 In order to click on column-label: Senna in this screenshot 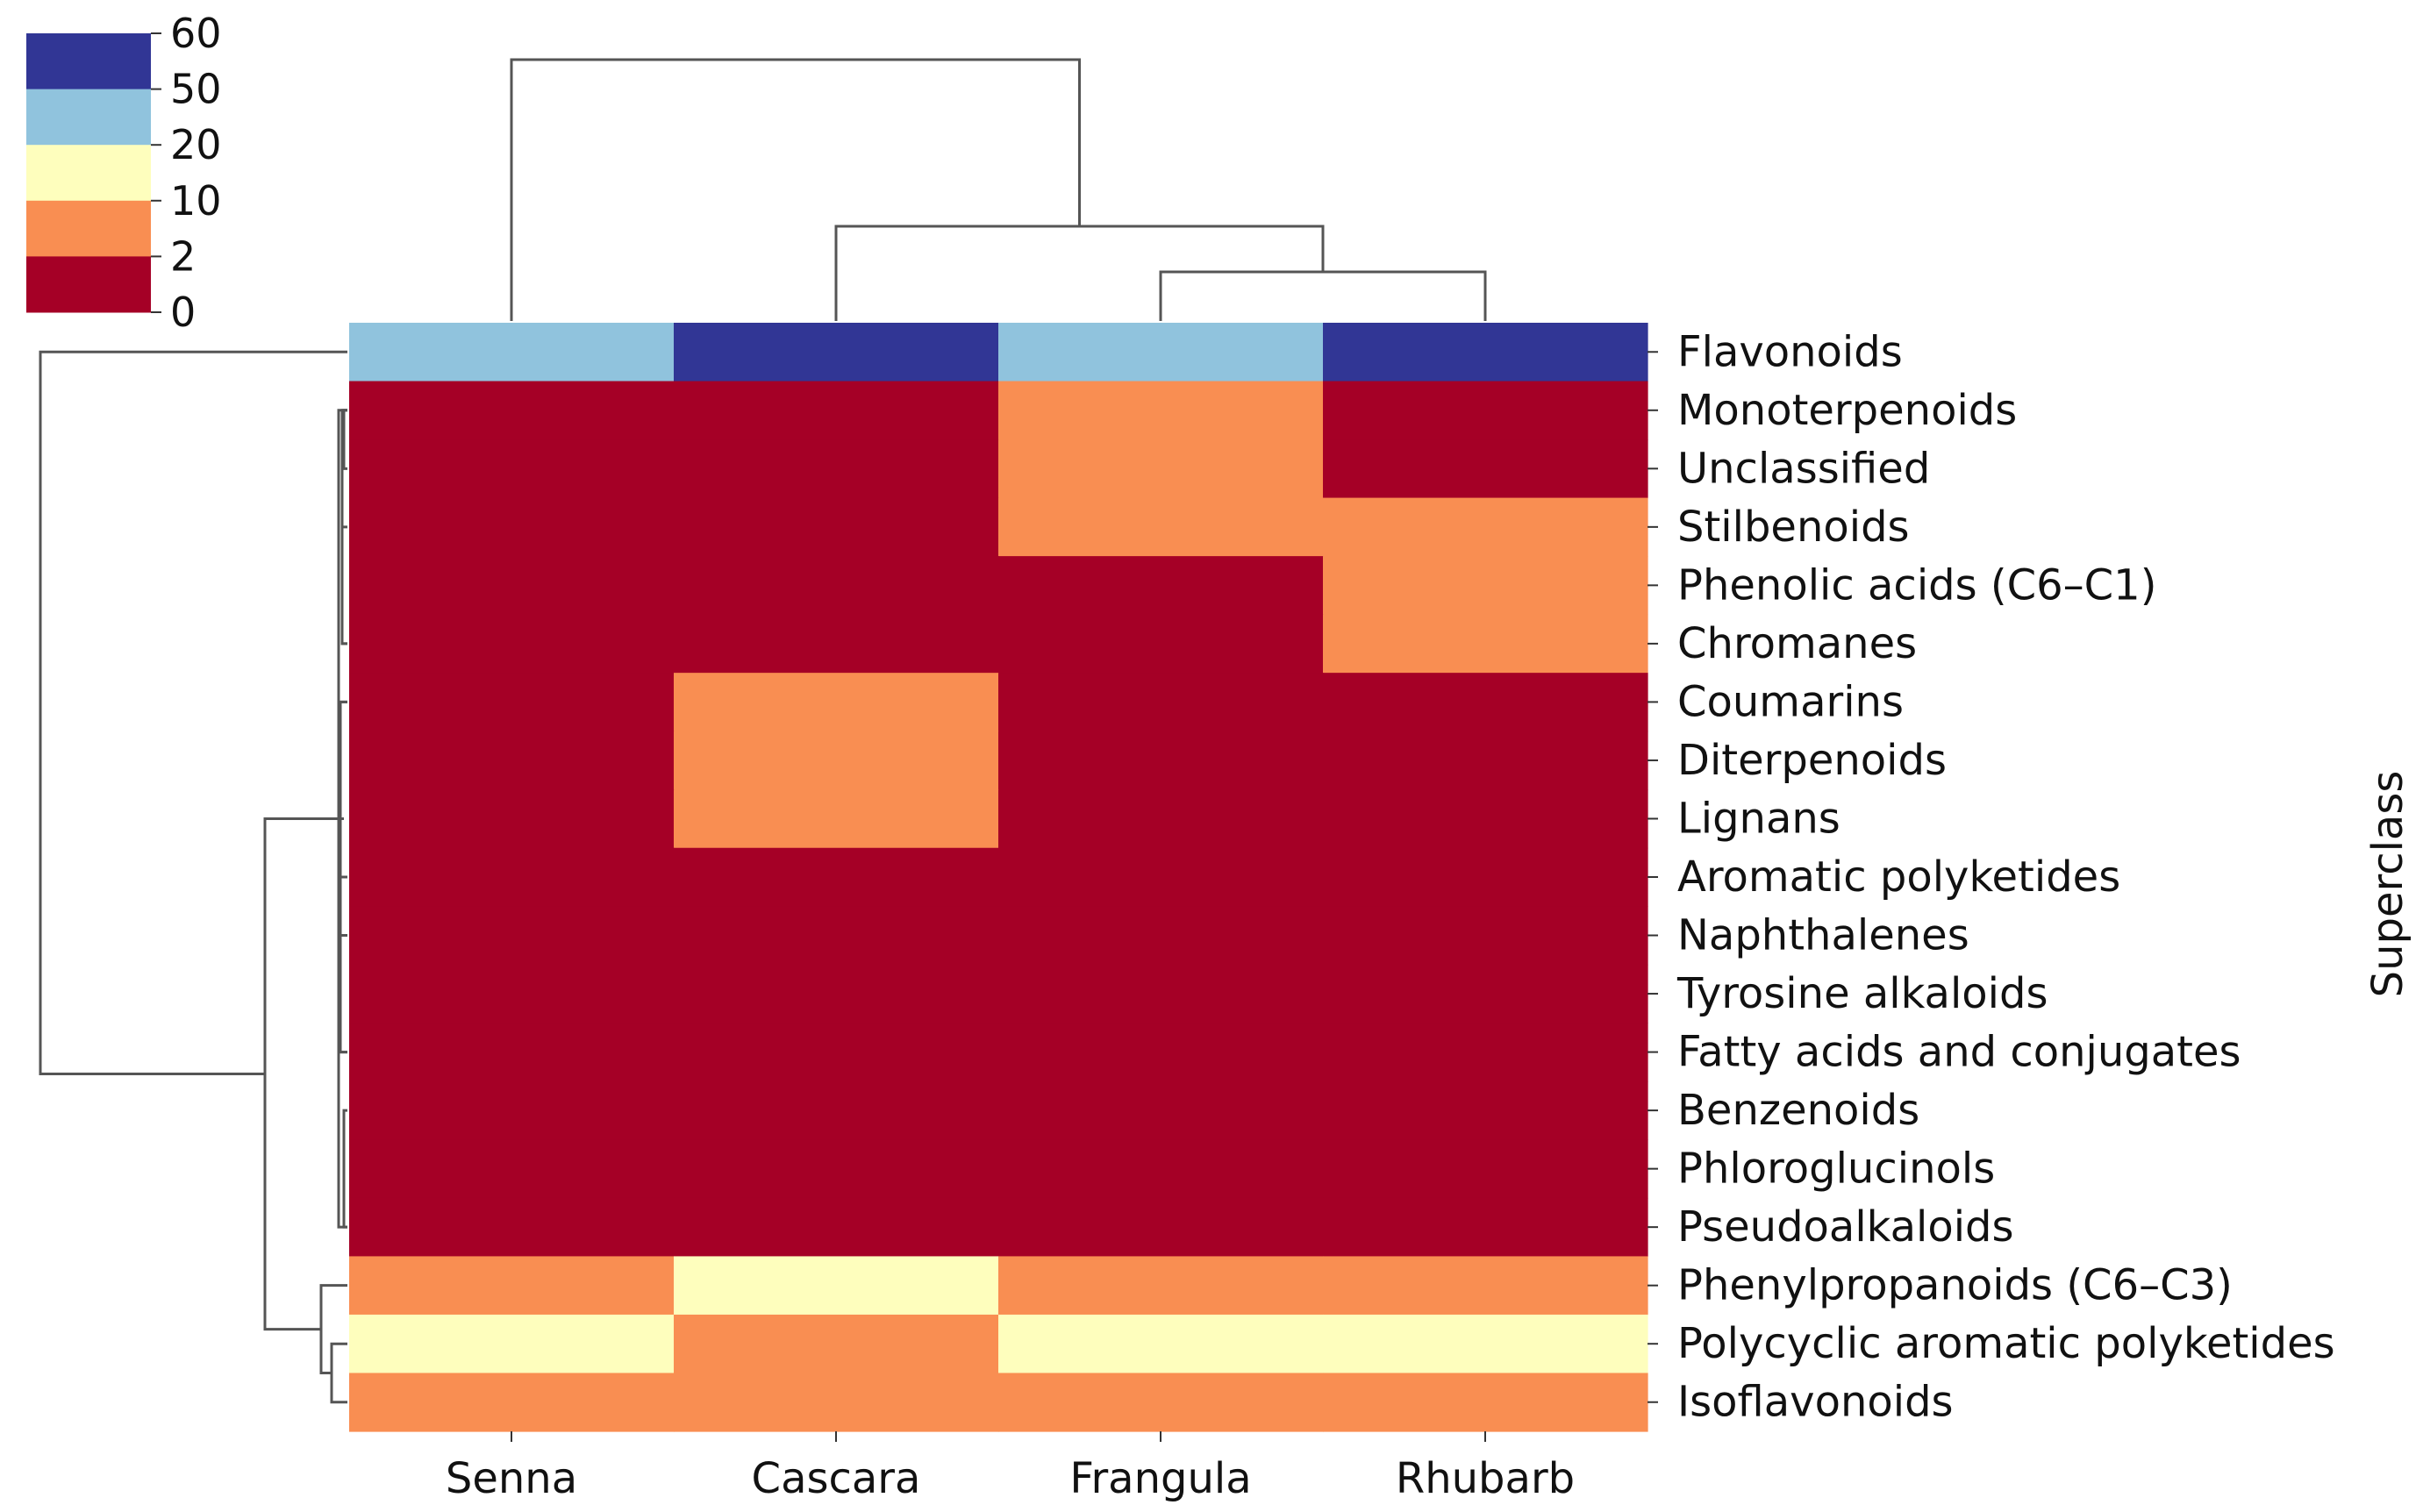, I will do `click(512, 1478)`.